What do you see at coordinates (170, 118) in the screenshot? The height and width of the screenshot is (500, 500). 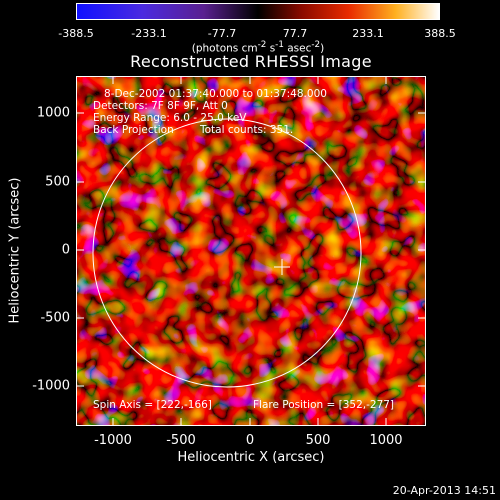 I see `energy-range-label: Energy Range: 6.0 - 25.0 keV` at bounding box center [170, 118].